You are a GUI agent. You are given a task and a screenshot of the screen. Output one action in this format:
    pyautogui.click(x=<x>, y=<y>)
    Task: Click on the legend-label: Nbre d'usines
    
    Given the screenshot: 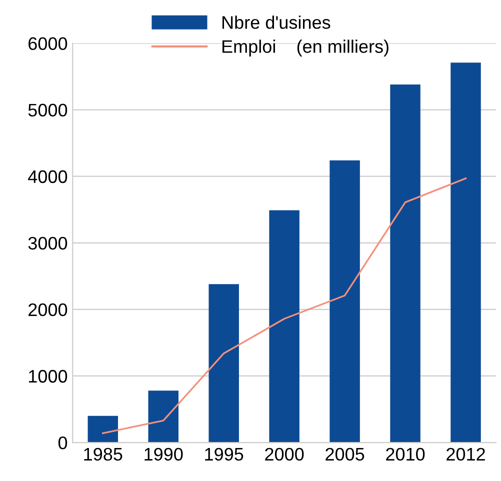 What is the action you would take?
    pyautogui.click(x=276, y=22)
    